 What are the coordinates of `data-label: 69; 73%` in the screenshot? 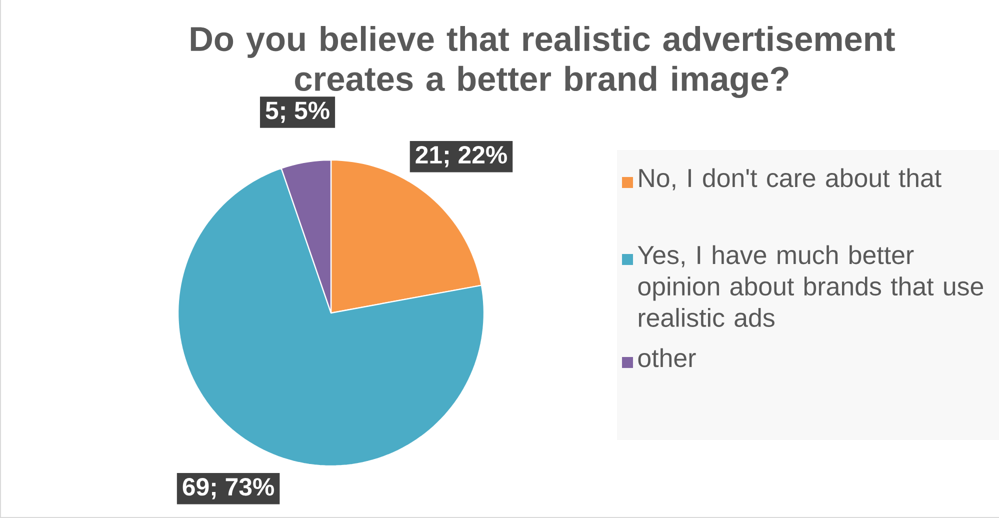 It's located at (228, 489).